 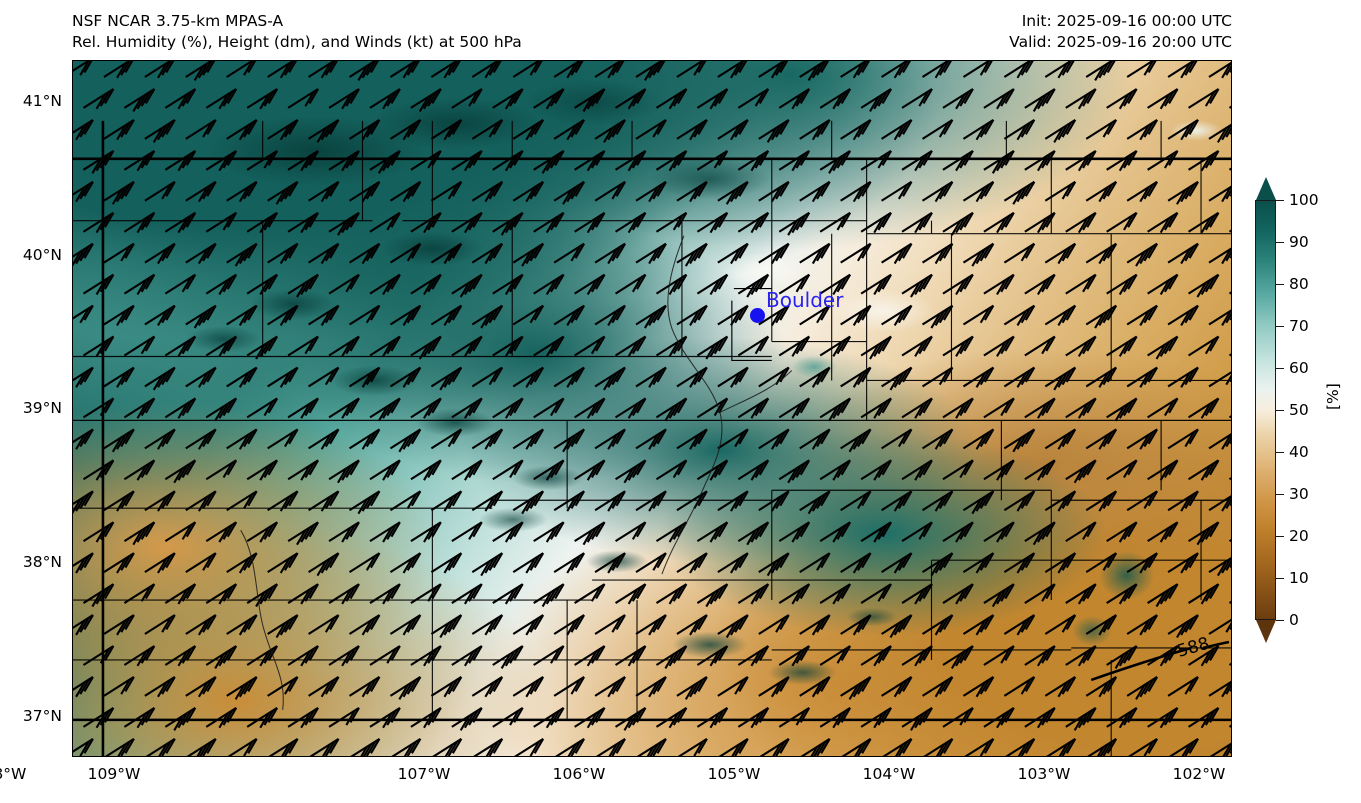 What do you see at coordinates (1265, 631) in the screenshot?
I see `colorbar-extend-min-arrow` at bounding box center [1265, 631].